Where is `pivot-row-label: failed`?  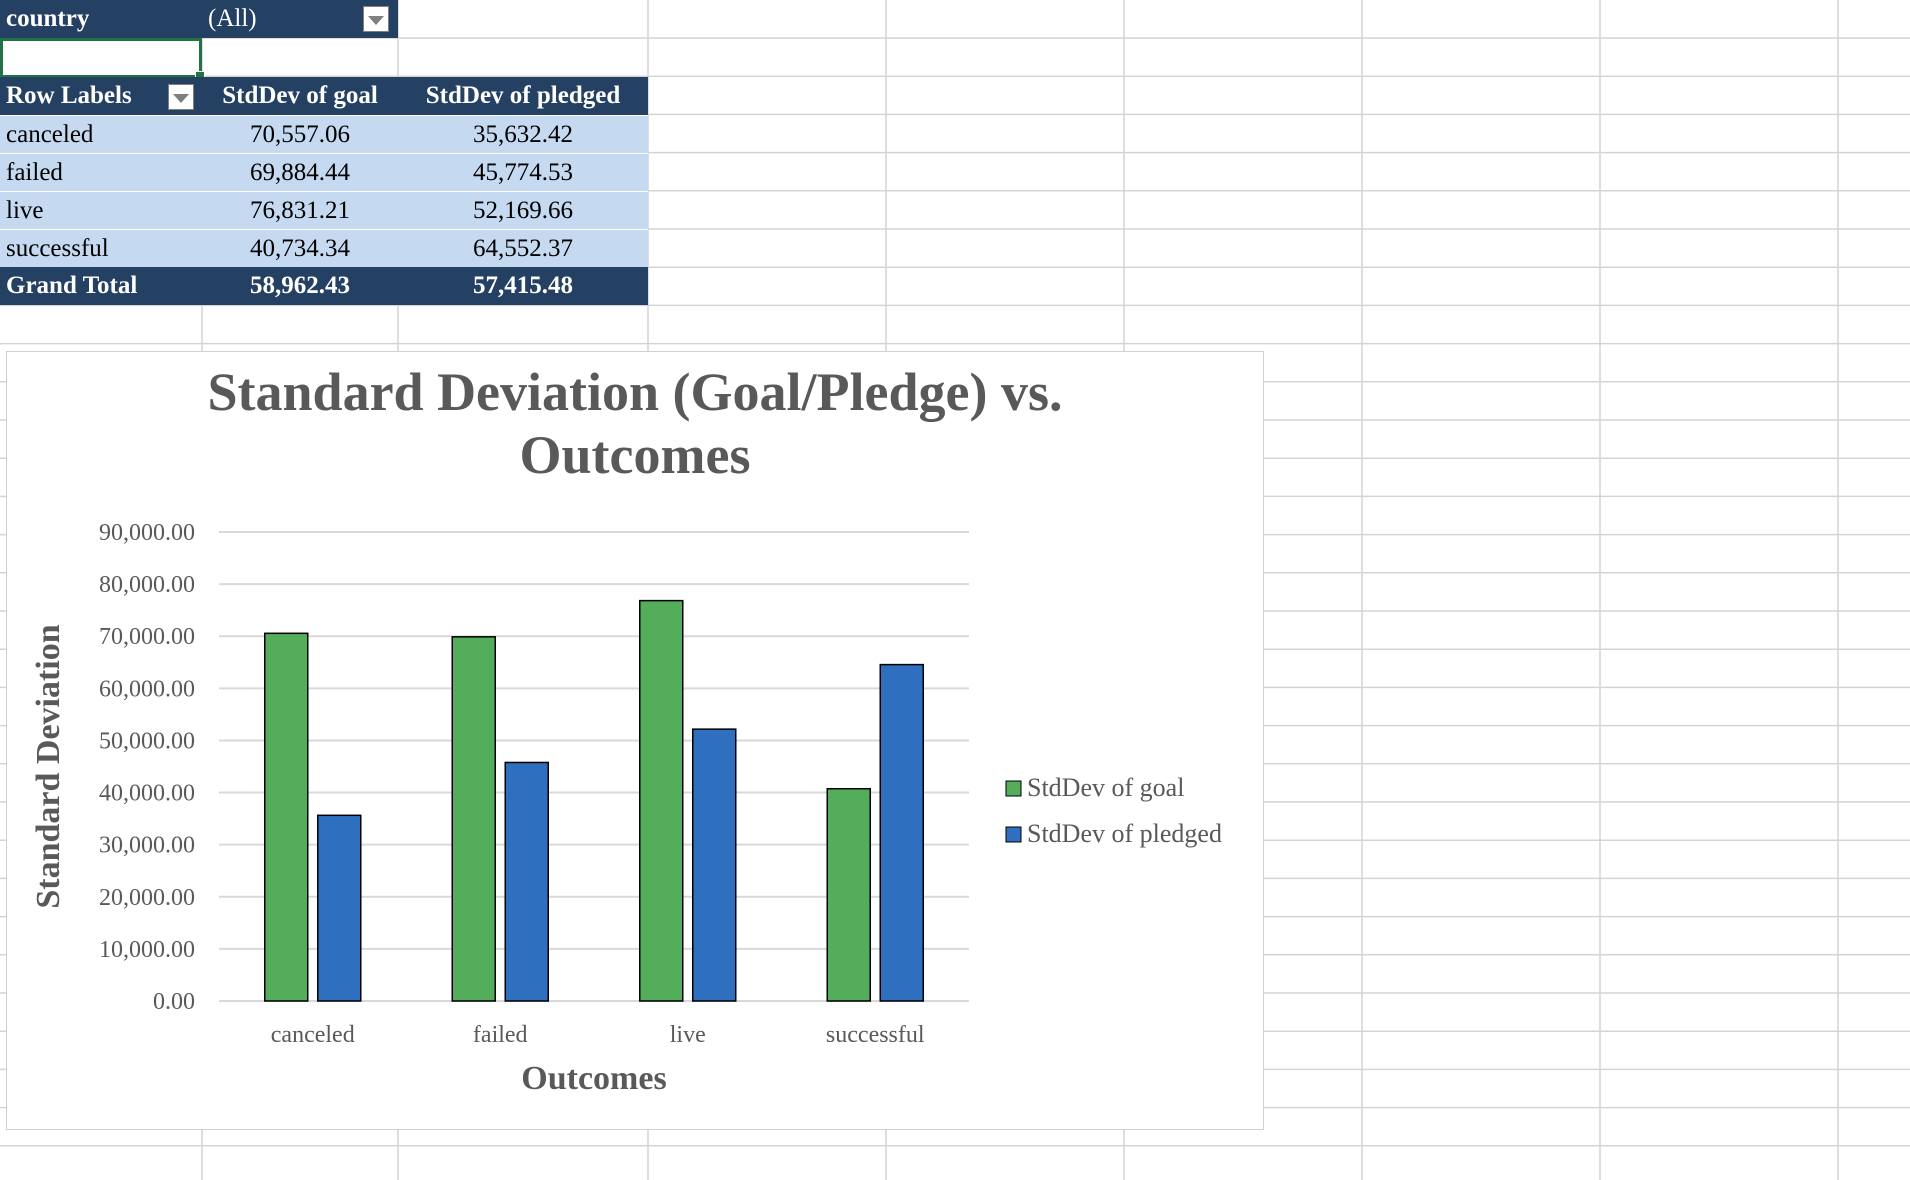
pivot-row-label: failed is located at coordinates (101, 172).